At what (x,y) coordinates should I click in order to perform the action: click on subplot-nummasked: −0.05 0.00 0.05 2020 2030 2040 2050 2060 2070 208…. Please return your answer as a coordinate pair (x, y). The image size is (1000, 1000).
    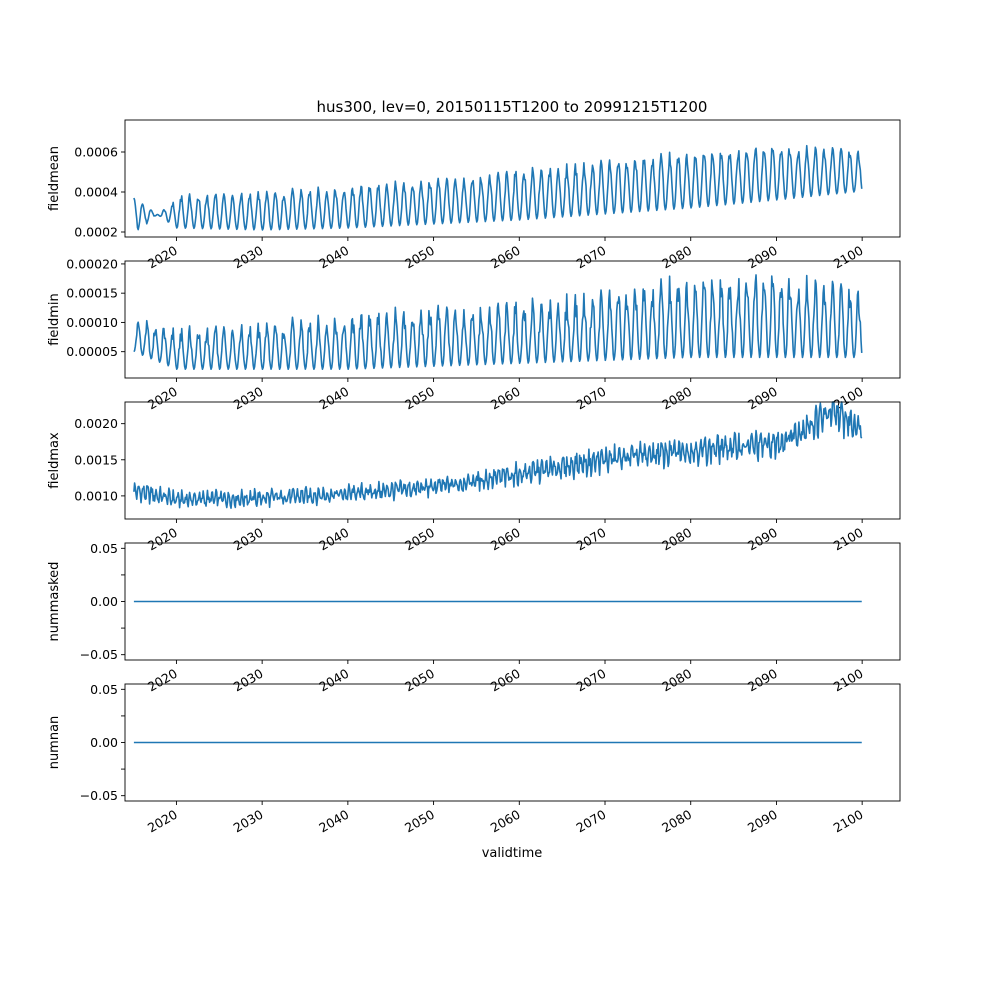
    Looking at the image, I should click on (474, 618).